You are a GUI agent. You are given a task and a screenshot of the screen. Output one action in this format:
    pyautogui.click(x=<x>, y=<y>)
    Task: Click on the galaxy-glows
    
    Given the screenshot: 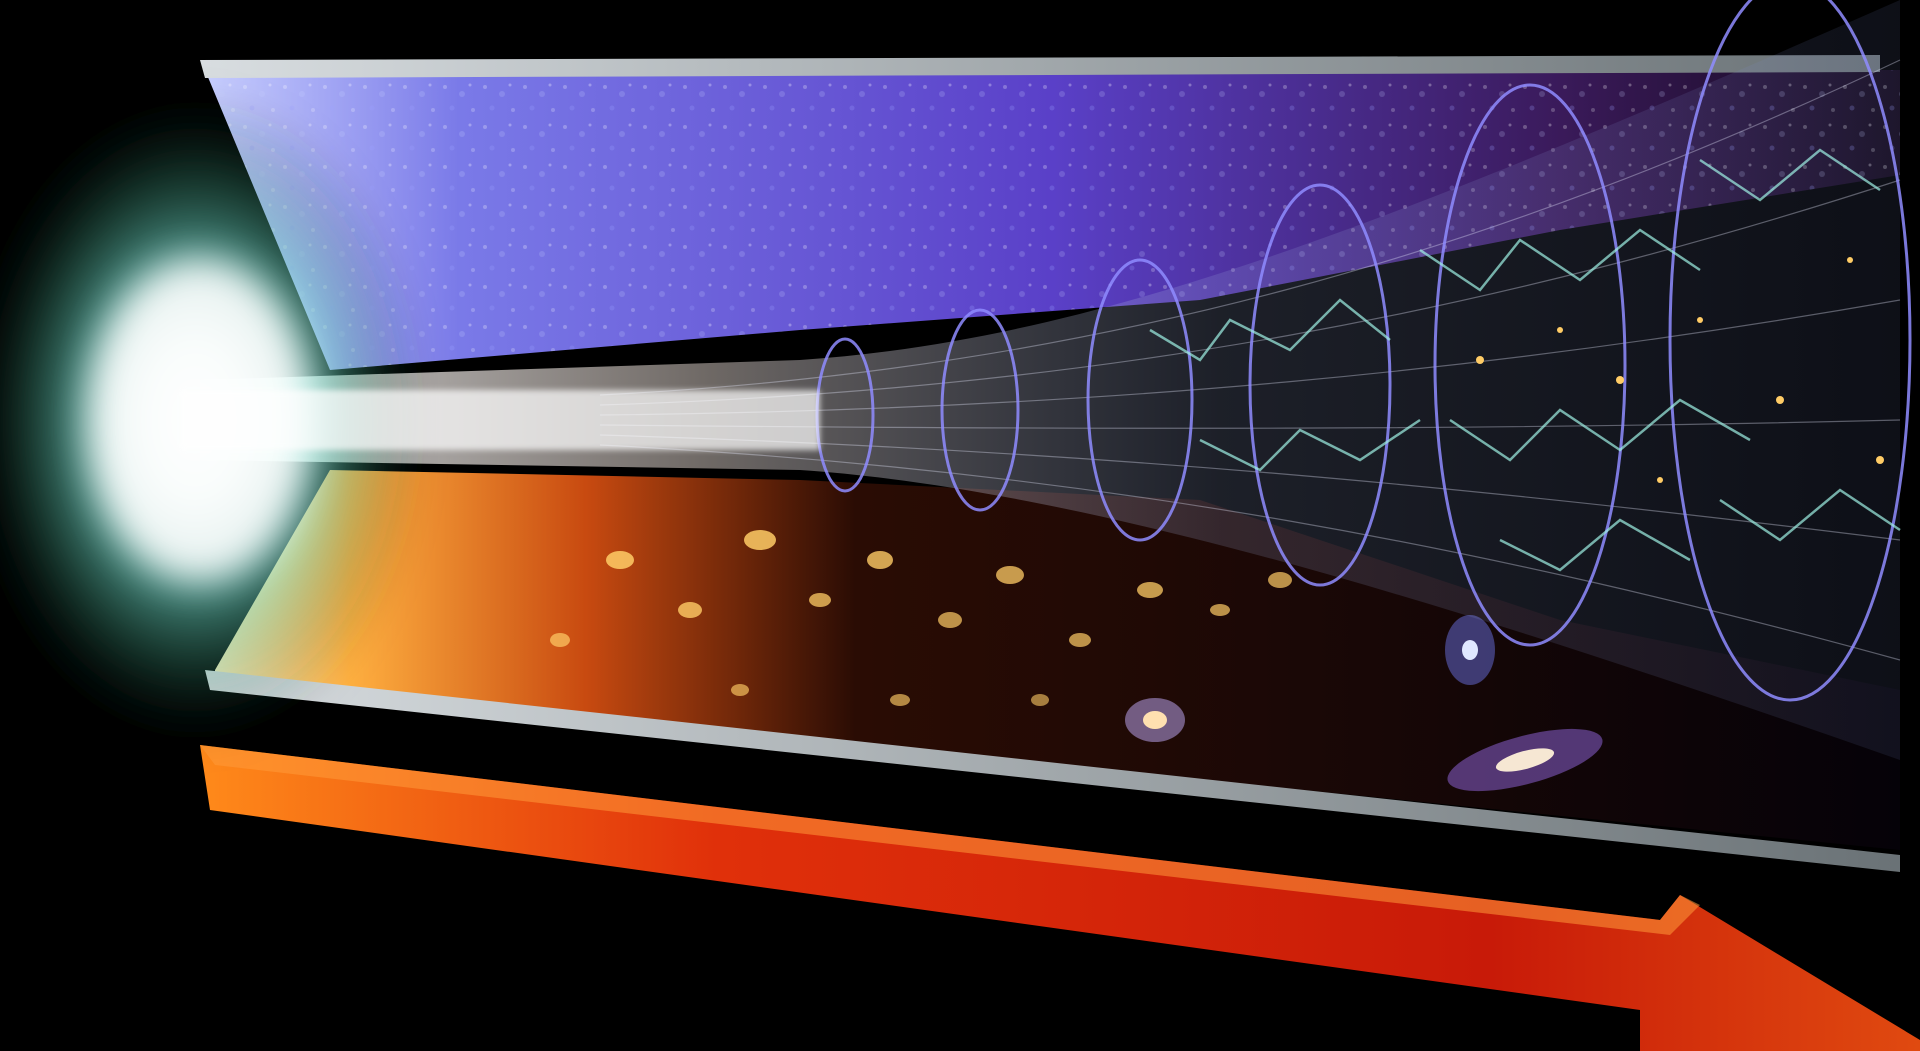 What is the action you would take?
    pyautogui.click(x=921, y=618)
    